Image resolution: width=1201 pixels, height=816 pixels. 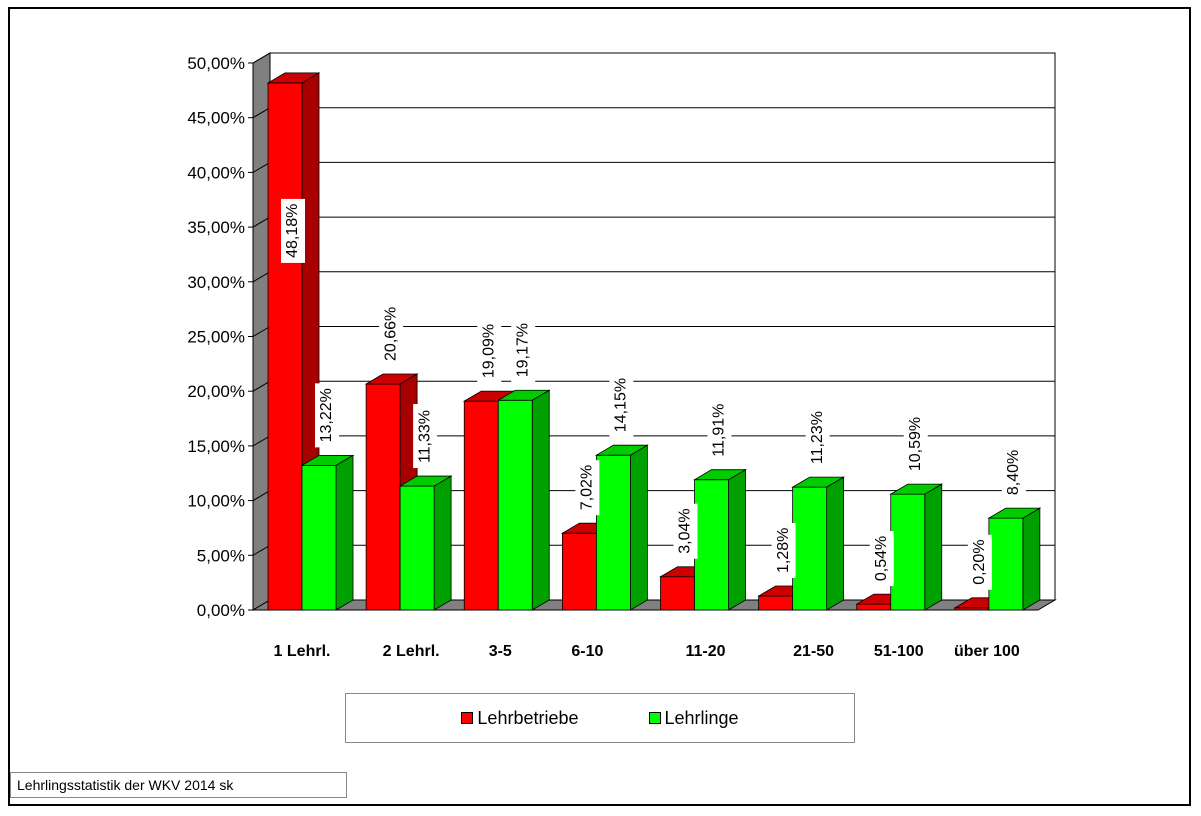 I want to click on data-label-lehrlinge: 19,17%, so click(x=522, y=350).